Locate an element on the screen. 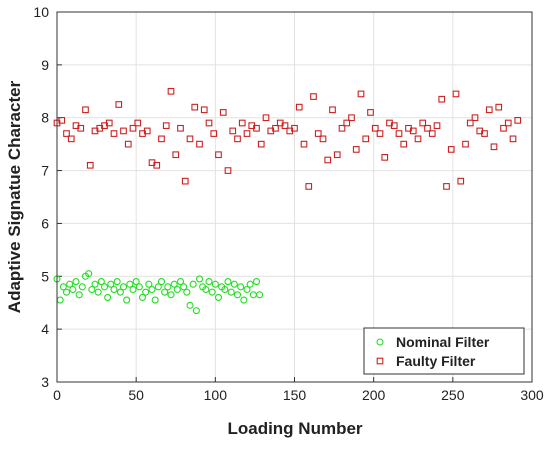 The width and height of the screenshot is (550, 449). y-tick-label: 7 is located at coordinates (45, 171).